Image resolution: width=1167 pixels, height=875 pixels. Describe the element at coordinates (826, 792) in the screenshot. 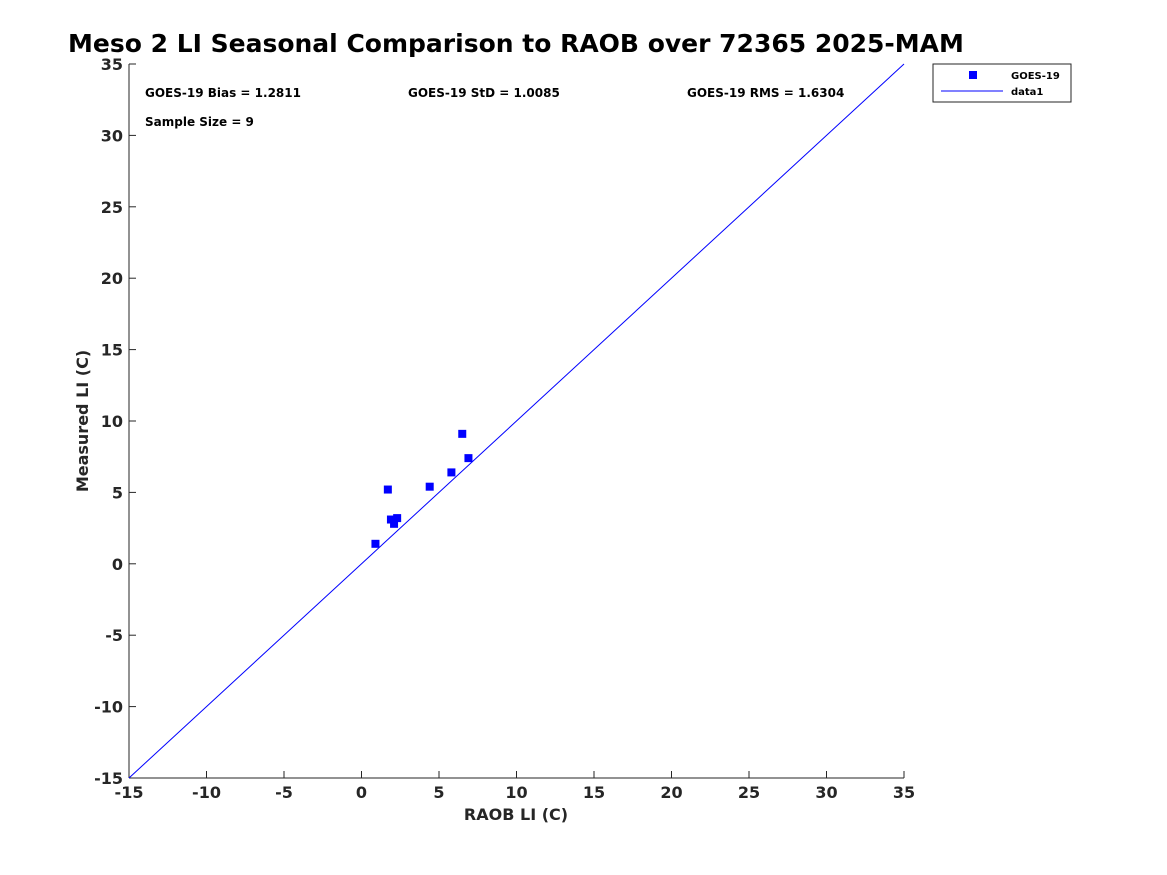

I see `x-tick-label: 30` at that location.